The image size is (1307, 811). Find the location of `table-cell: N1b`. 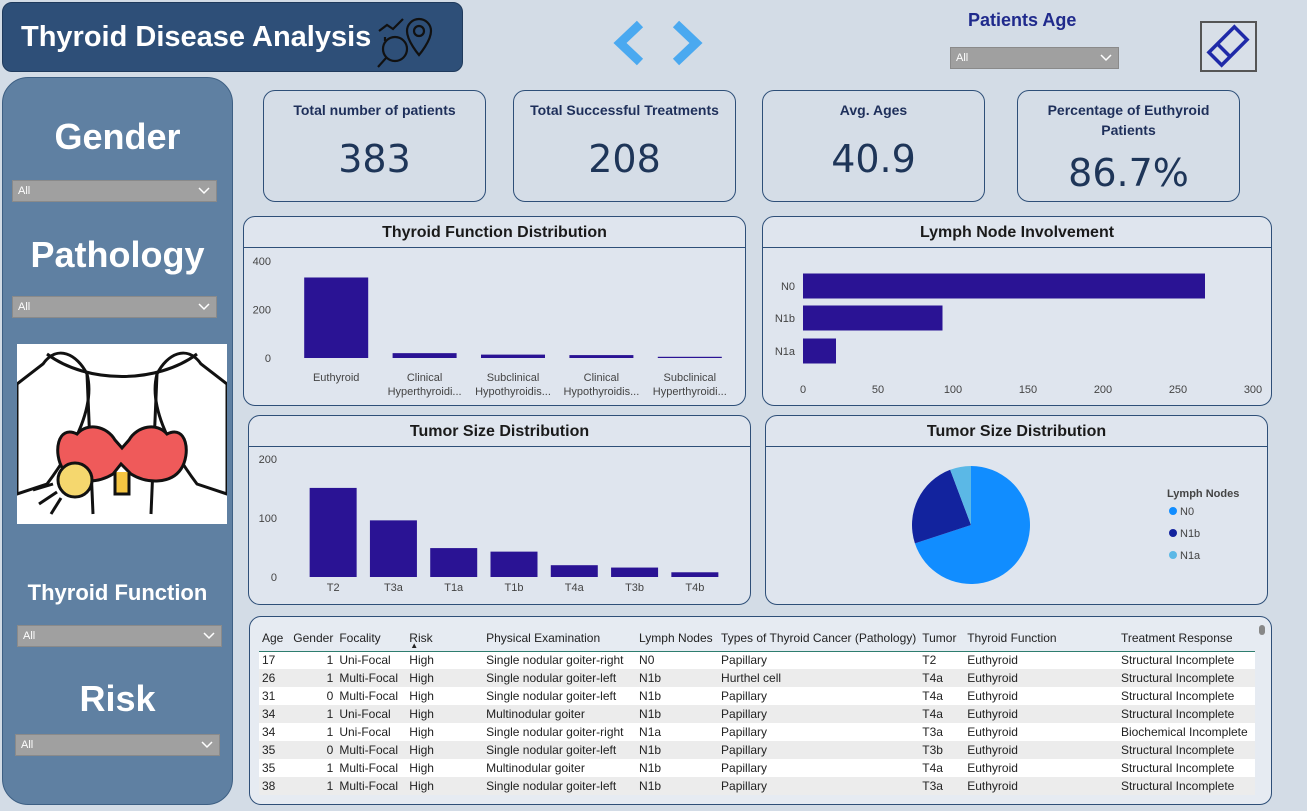

table-cell: N1b is located at coordinates (650, 786).